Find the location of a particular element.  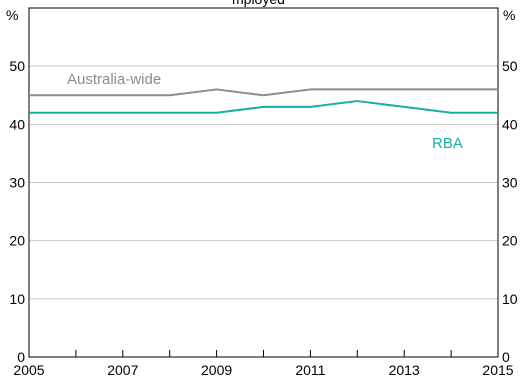

chart-title-fragment: mployed is located at coordinates (258, 3).